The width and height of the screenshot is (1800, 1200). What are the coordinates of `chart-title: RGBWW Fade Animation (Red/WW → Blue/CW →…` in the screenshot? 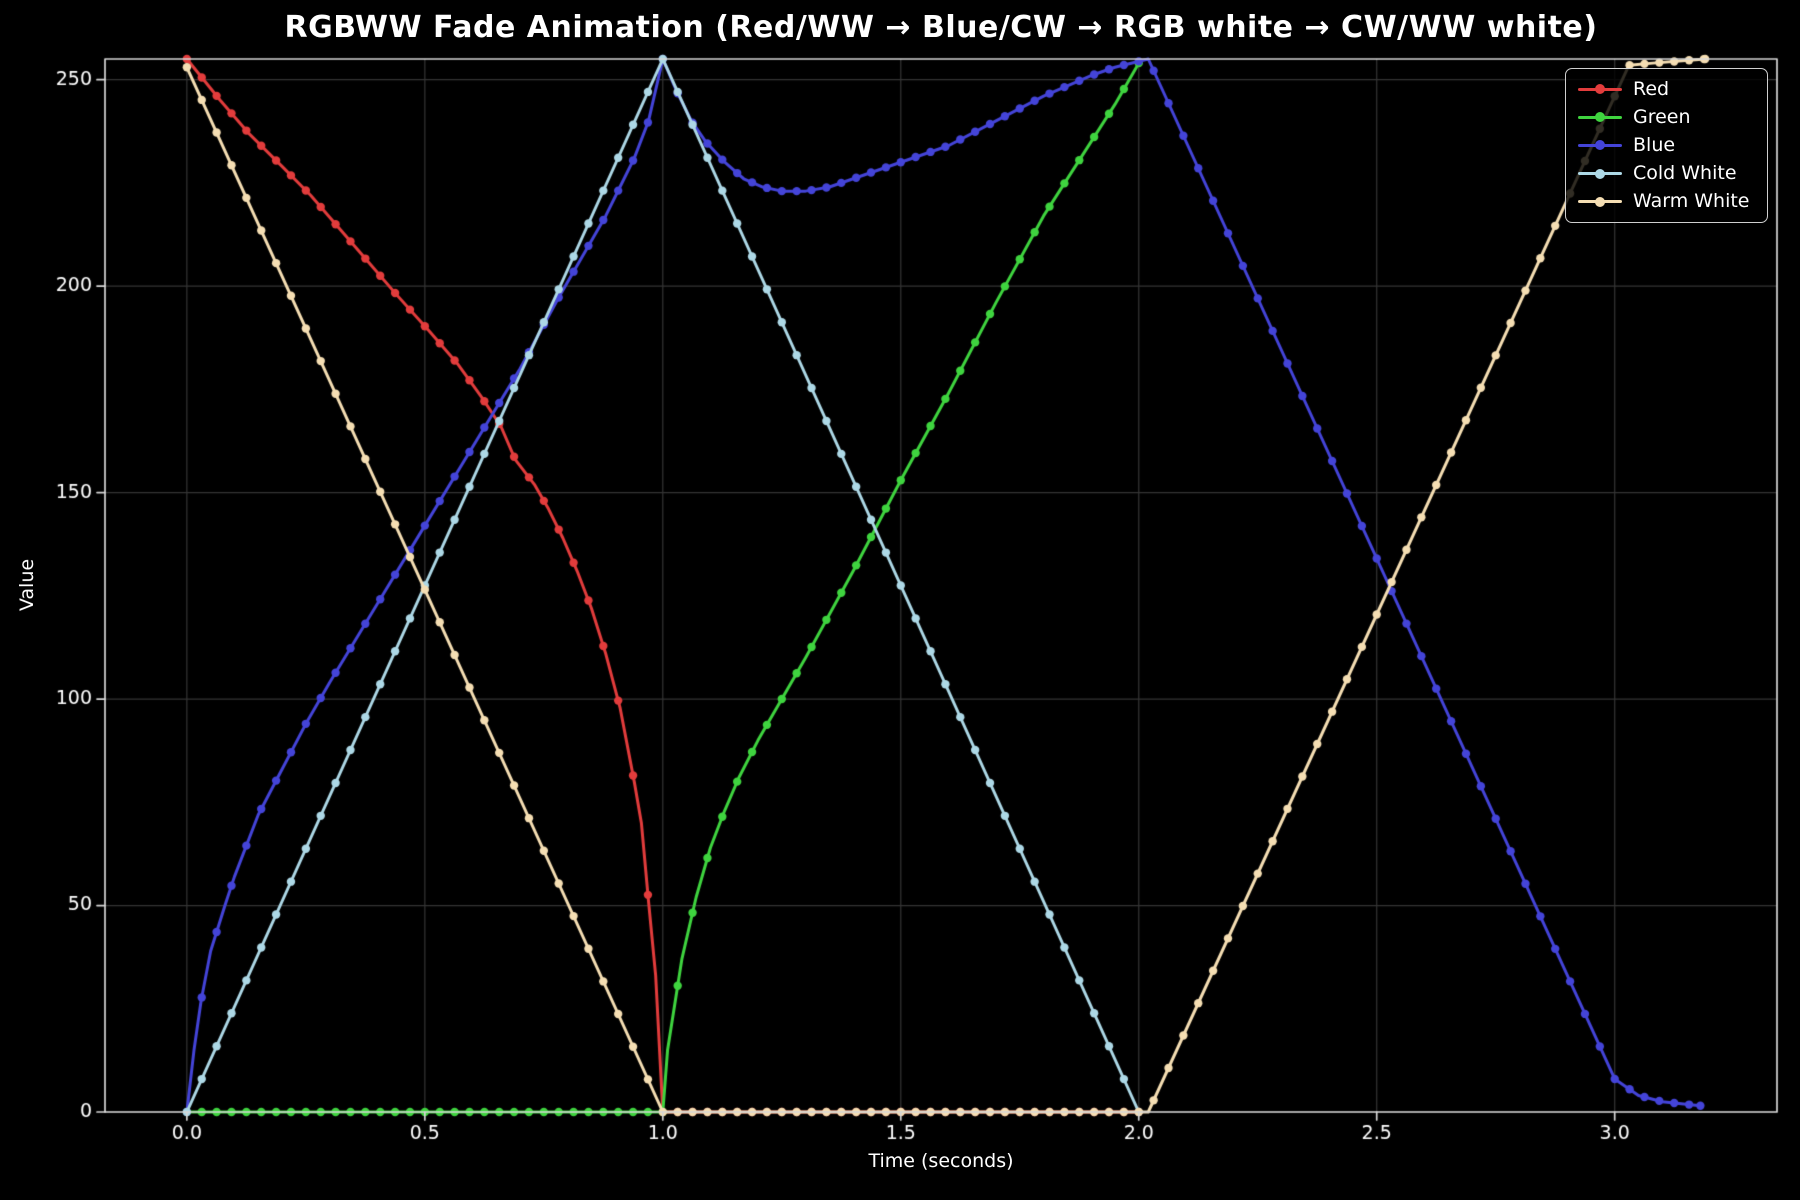 It's located at (941, 27).